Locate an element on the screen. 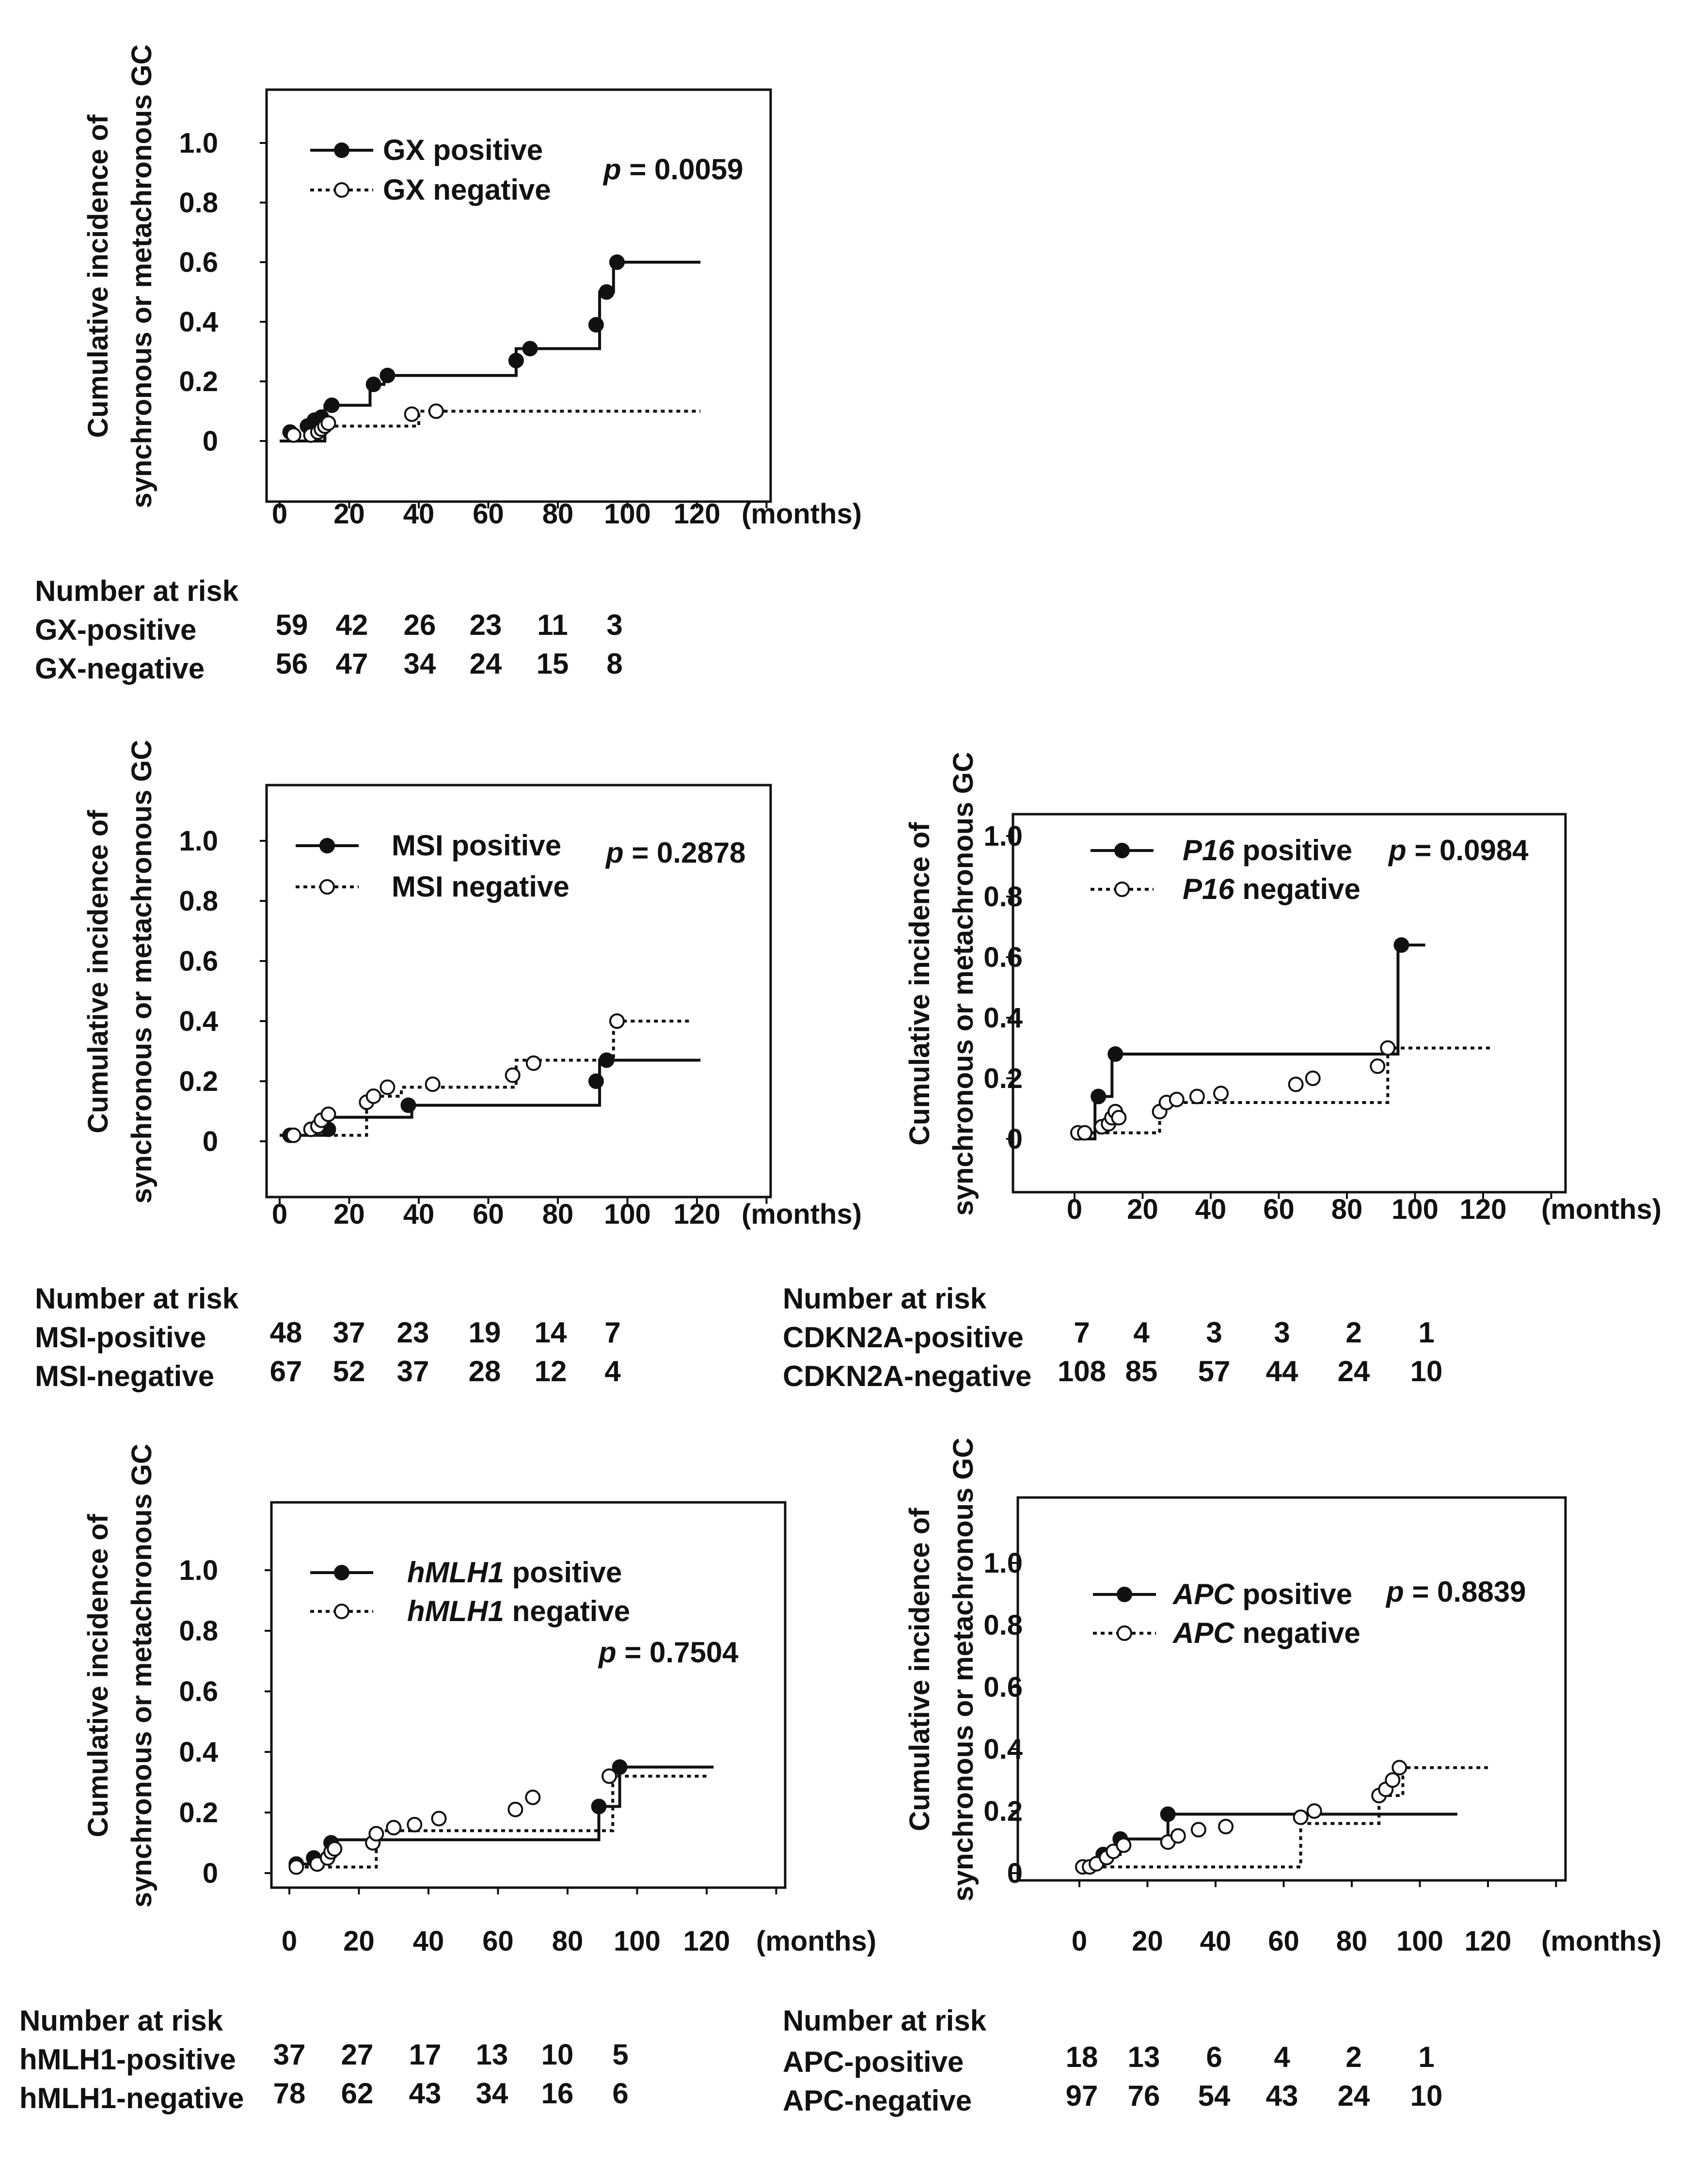  p16-series-negative-line is located at coordinates (1282, 1090).